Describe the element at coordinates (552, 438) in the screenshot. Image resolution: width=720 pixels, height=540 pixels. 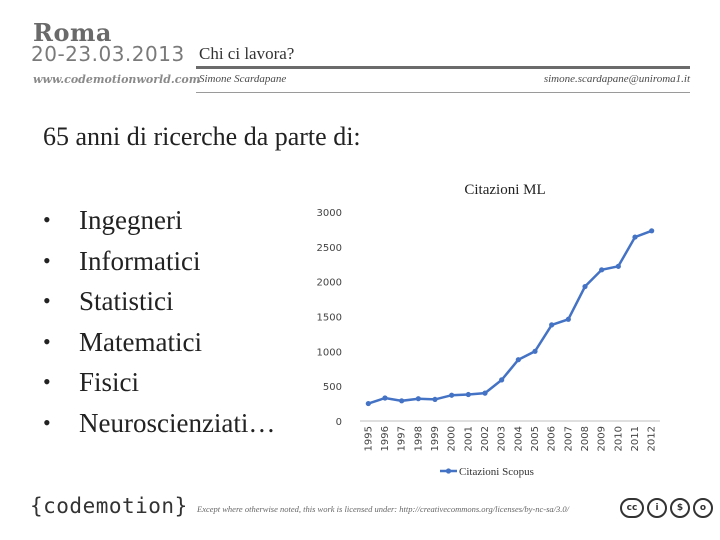
I see `x-tick-label: 2006` at that location.